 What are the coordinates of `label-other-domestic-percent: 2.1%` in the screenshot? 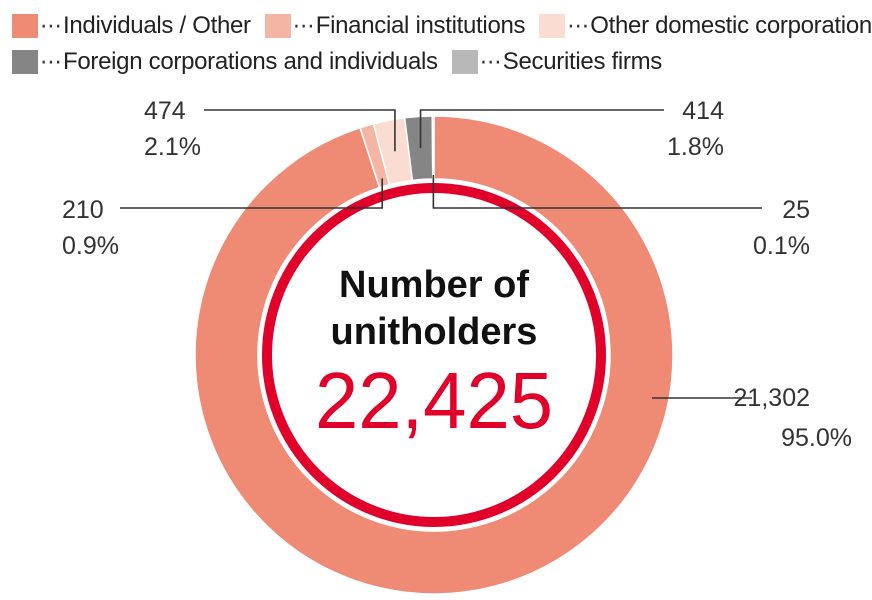 It's located at (172, 147).